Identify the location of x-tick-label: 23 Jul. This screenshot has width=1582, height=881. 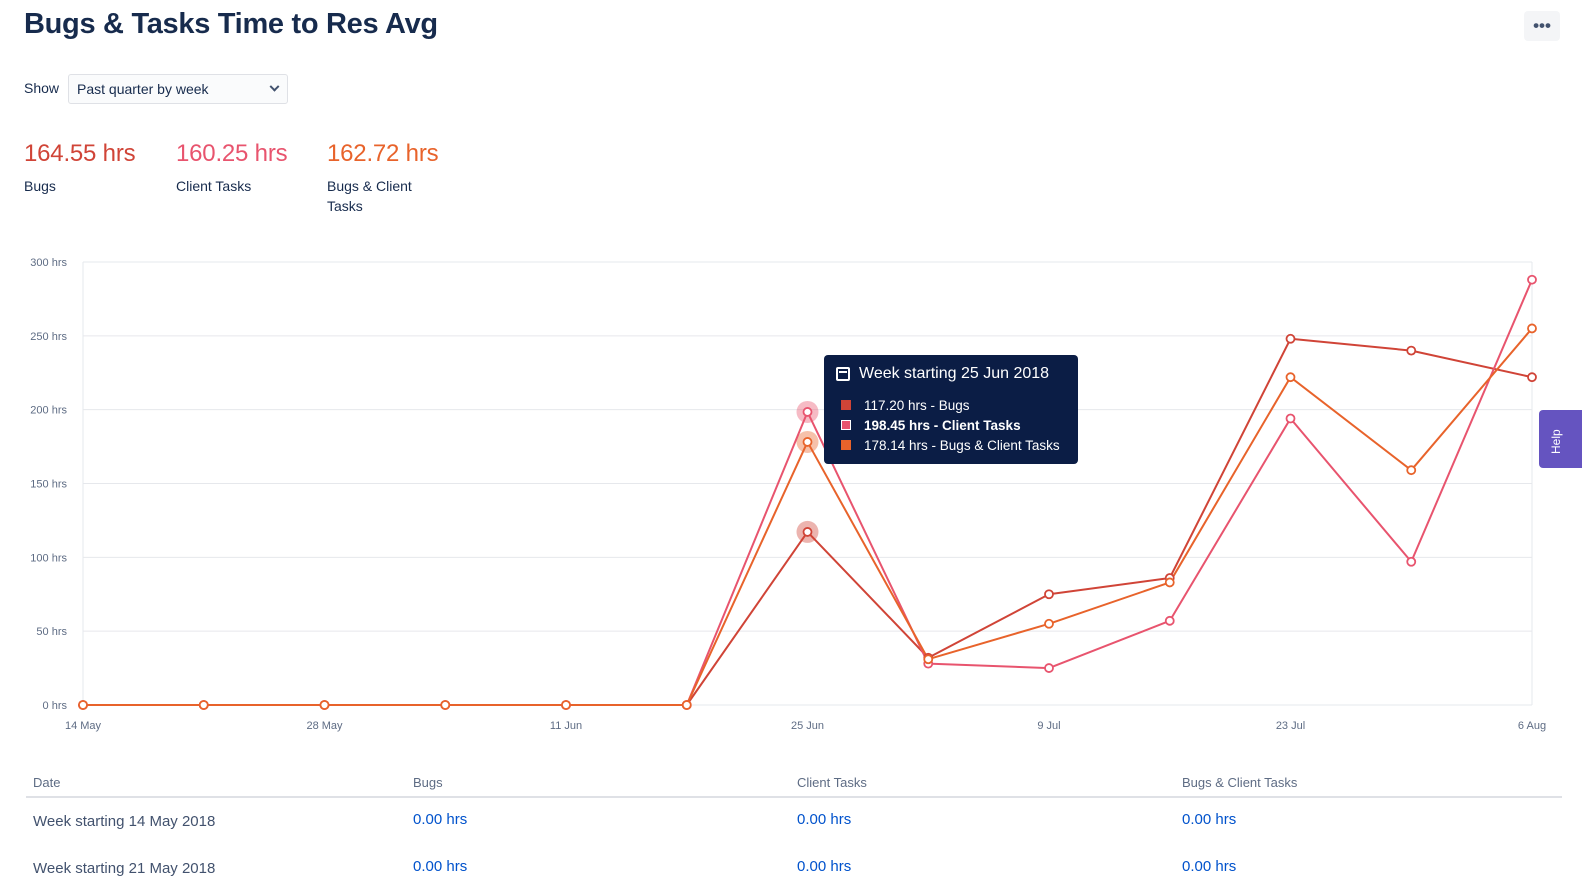
(1290, 726).